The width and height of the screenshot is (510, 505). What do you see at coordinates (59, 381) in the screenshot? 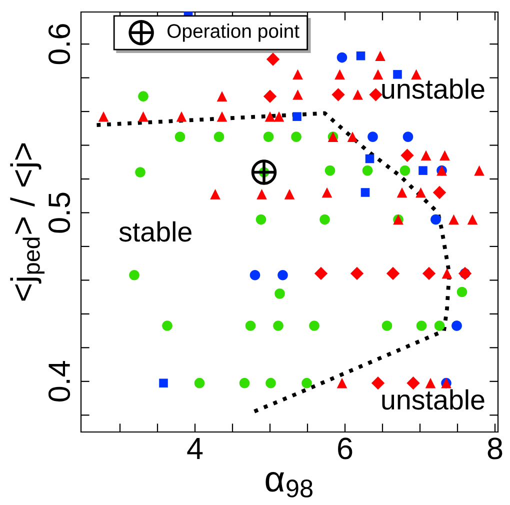
I see `y-tick-label: 0.4` at bounding box center [59, 381].